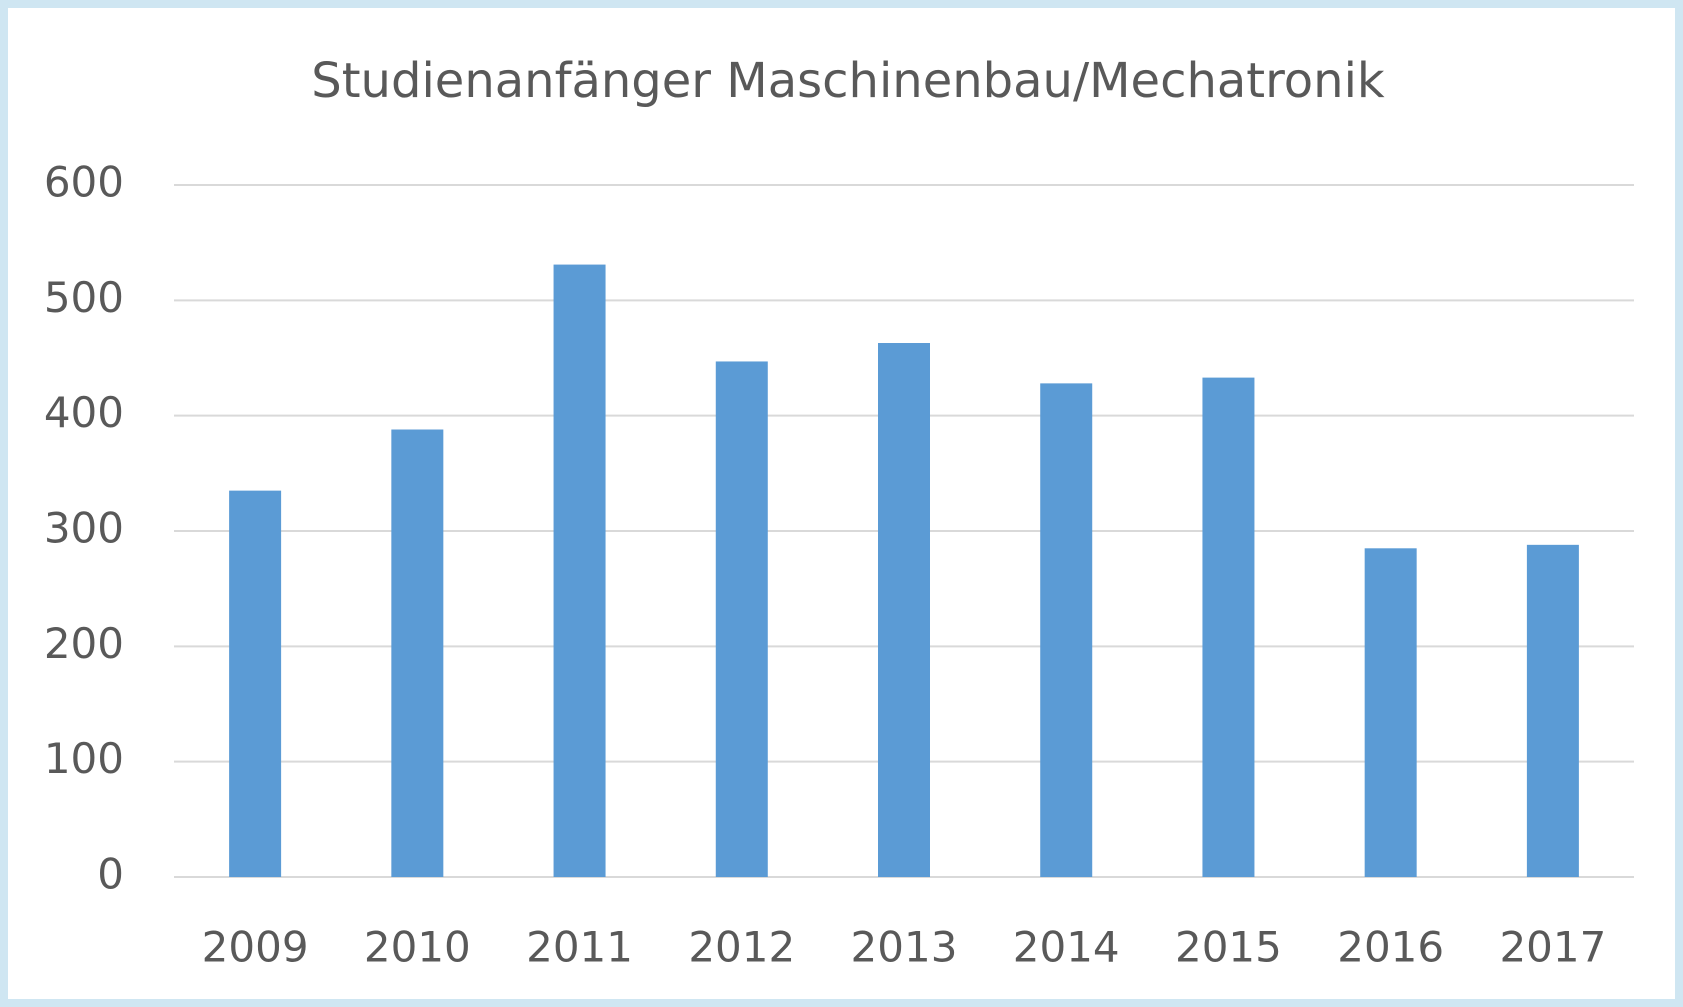 This screenshot has width=1683, height=1007. Describe the element at coordinates (84, 758) in the screenshot. I see `y-tick-label: 100` at that location.